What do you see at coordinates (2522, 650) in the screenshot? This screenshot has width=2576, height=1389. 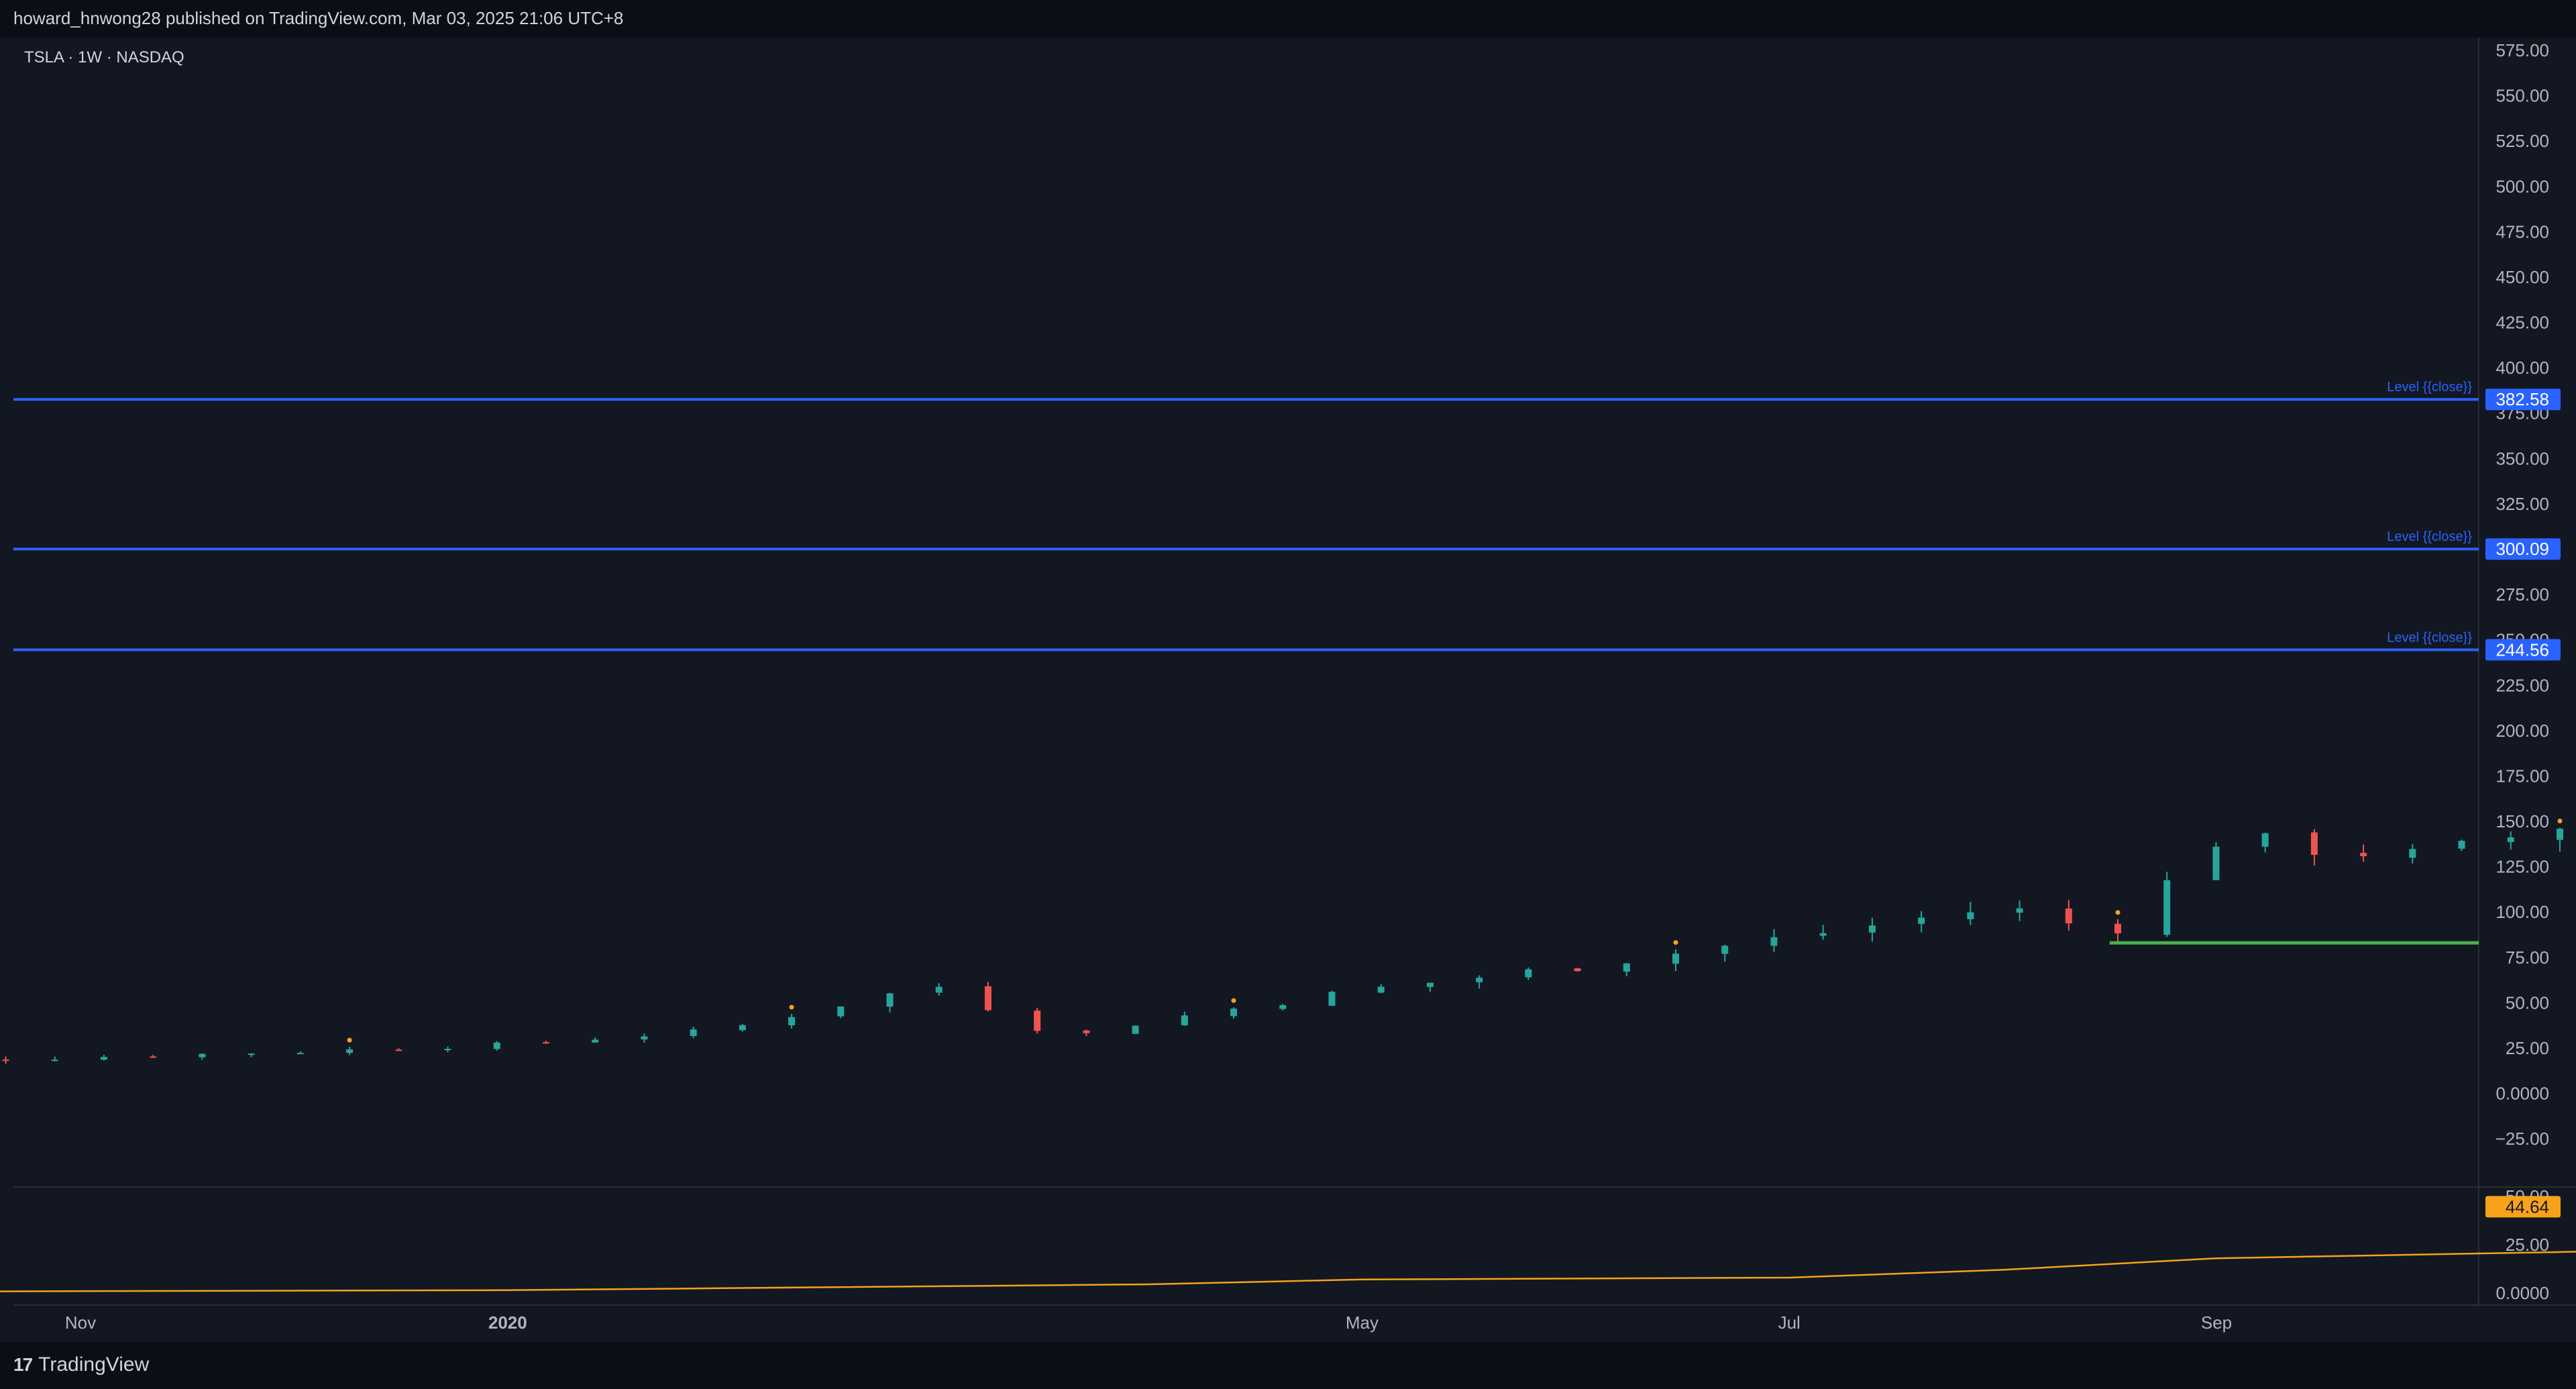 I see `level-price-tag-text: 244.56` at bounding box center [2522, 650].